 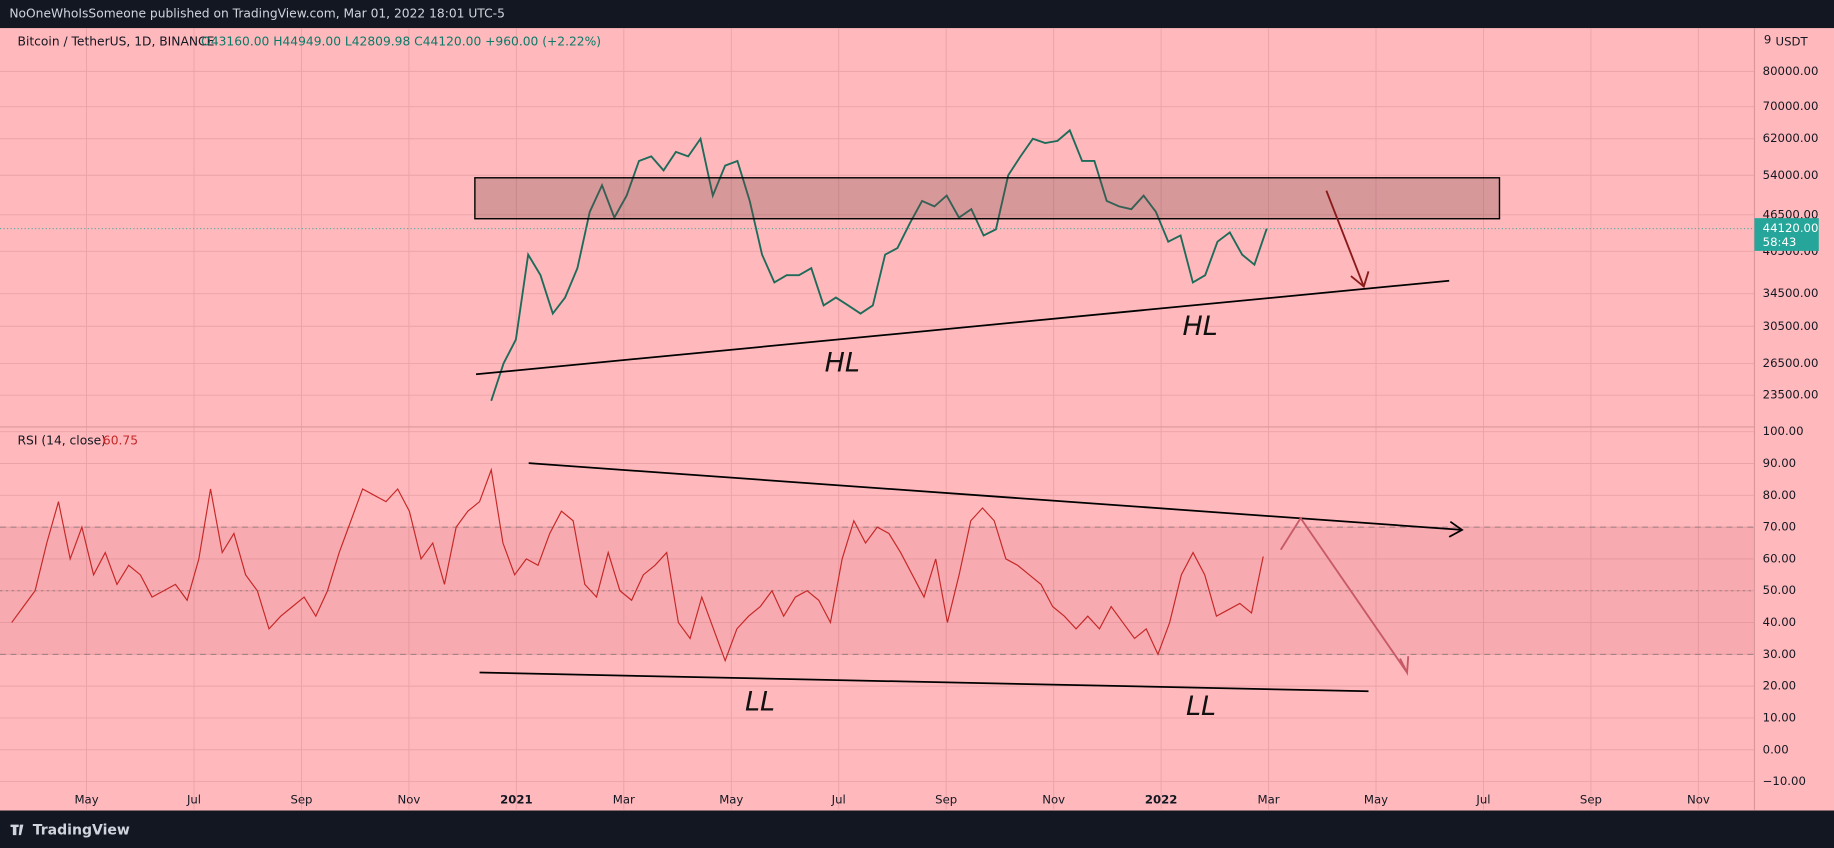 I want to click on y-tick-label: 100.00, so click(x=1783, y=431).